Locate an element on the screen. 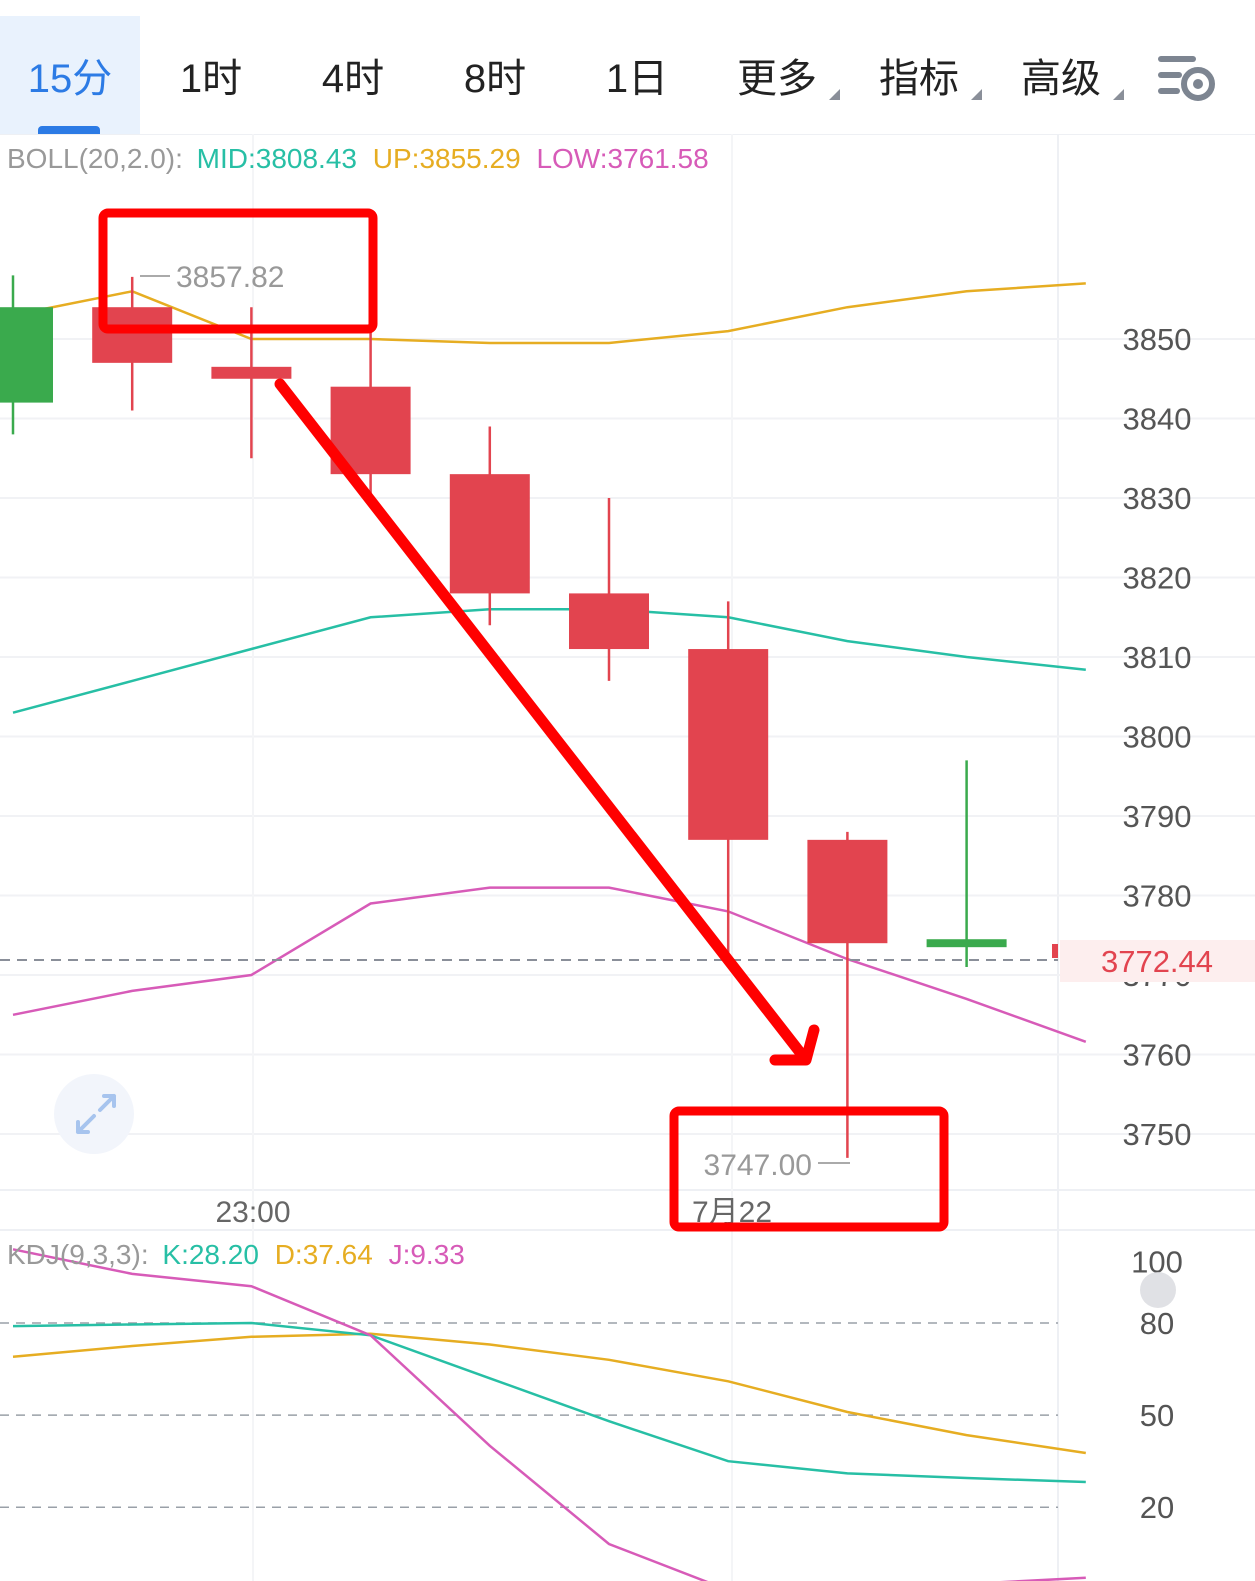 The width and height of the screenshot is (1255, 1581). price-tick-label: 3840 is located at coordinates (1157, 419).